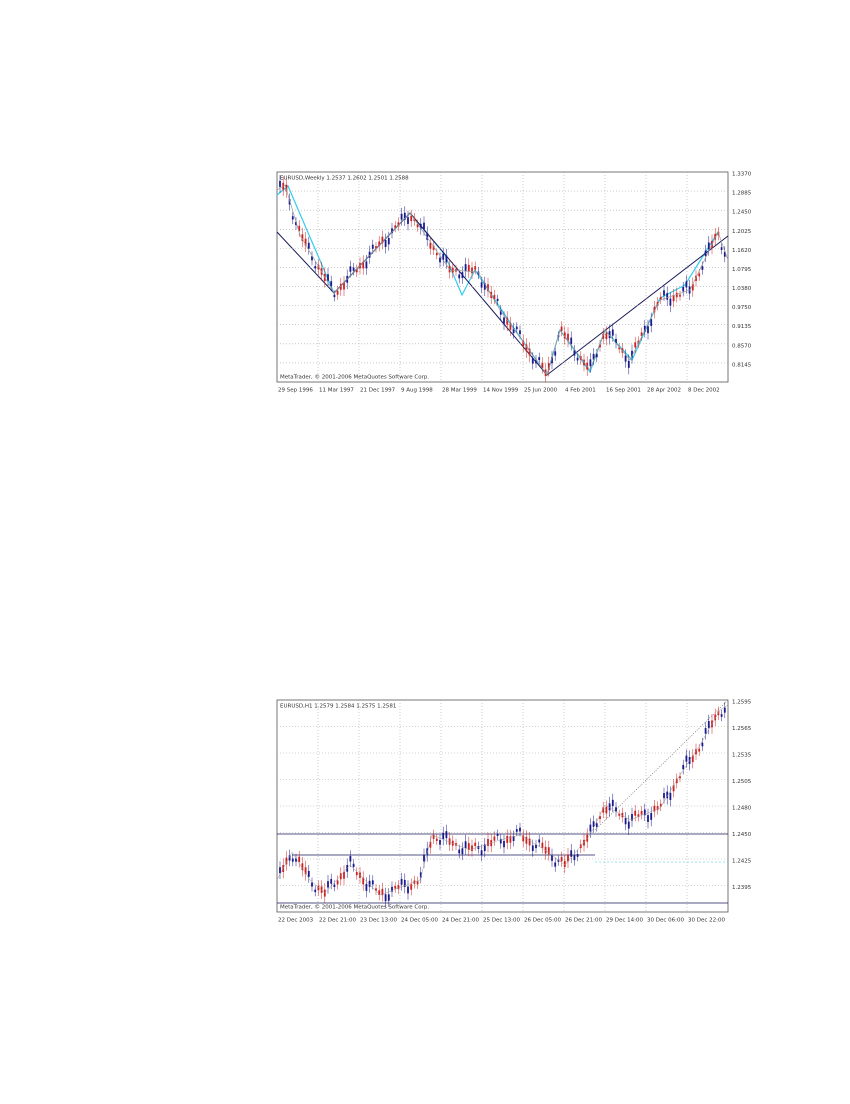 The image size is (850, 1104). What do you see at coordinates (742, 175) in the screenshot?
I see `y-axis-label: 1.3370` at bounding box center [742, 175].